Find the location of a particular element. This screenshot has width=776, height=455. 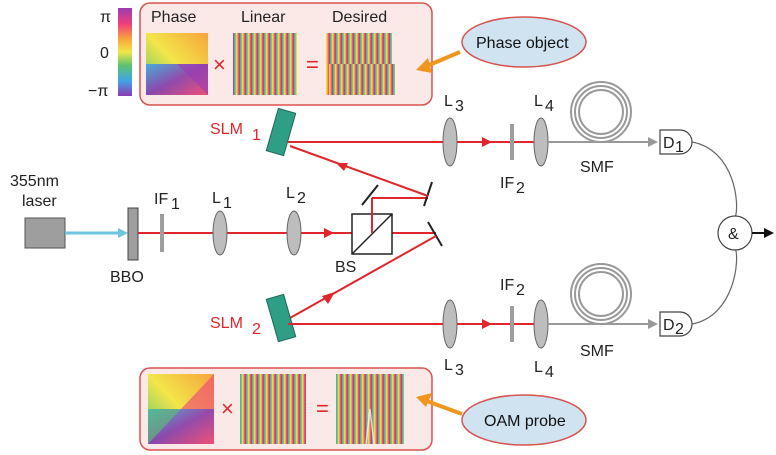

vortex-phase-image is located at coordinates (181, 409).